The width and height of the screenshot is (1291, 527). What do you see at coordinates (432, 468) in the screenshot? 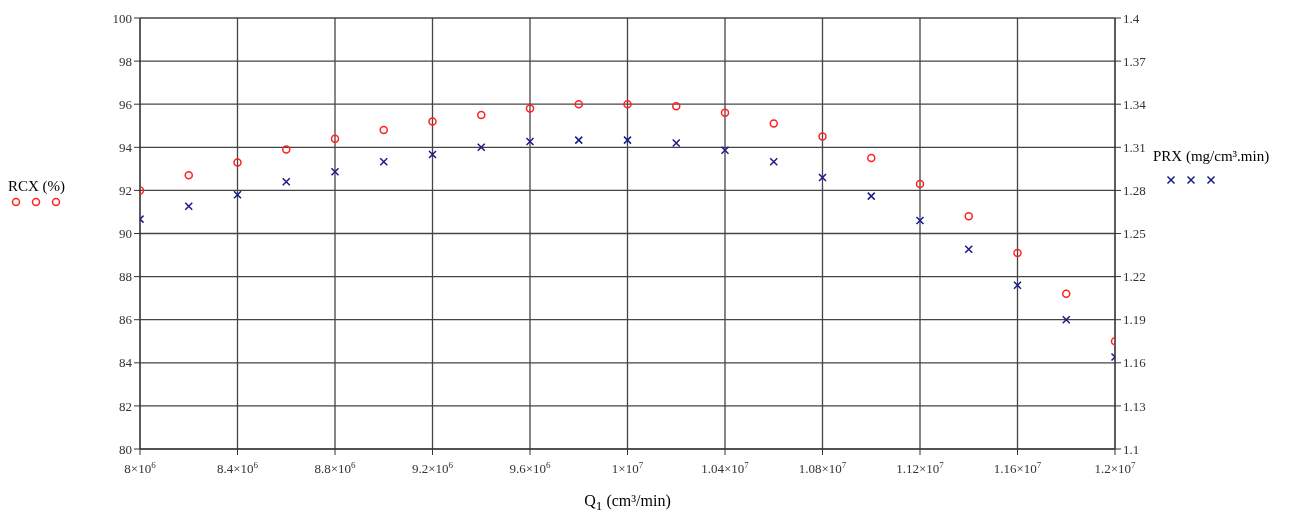
I see `x-tick-label: 9.2×10$^{6}$` at bounding box center [432, 468].